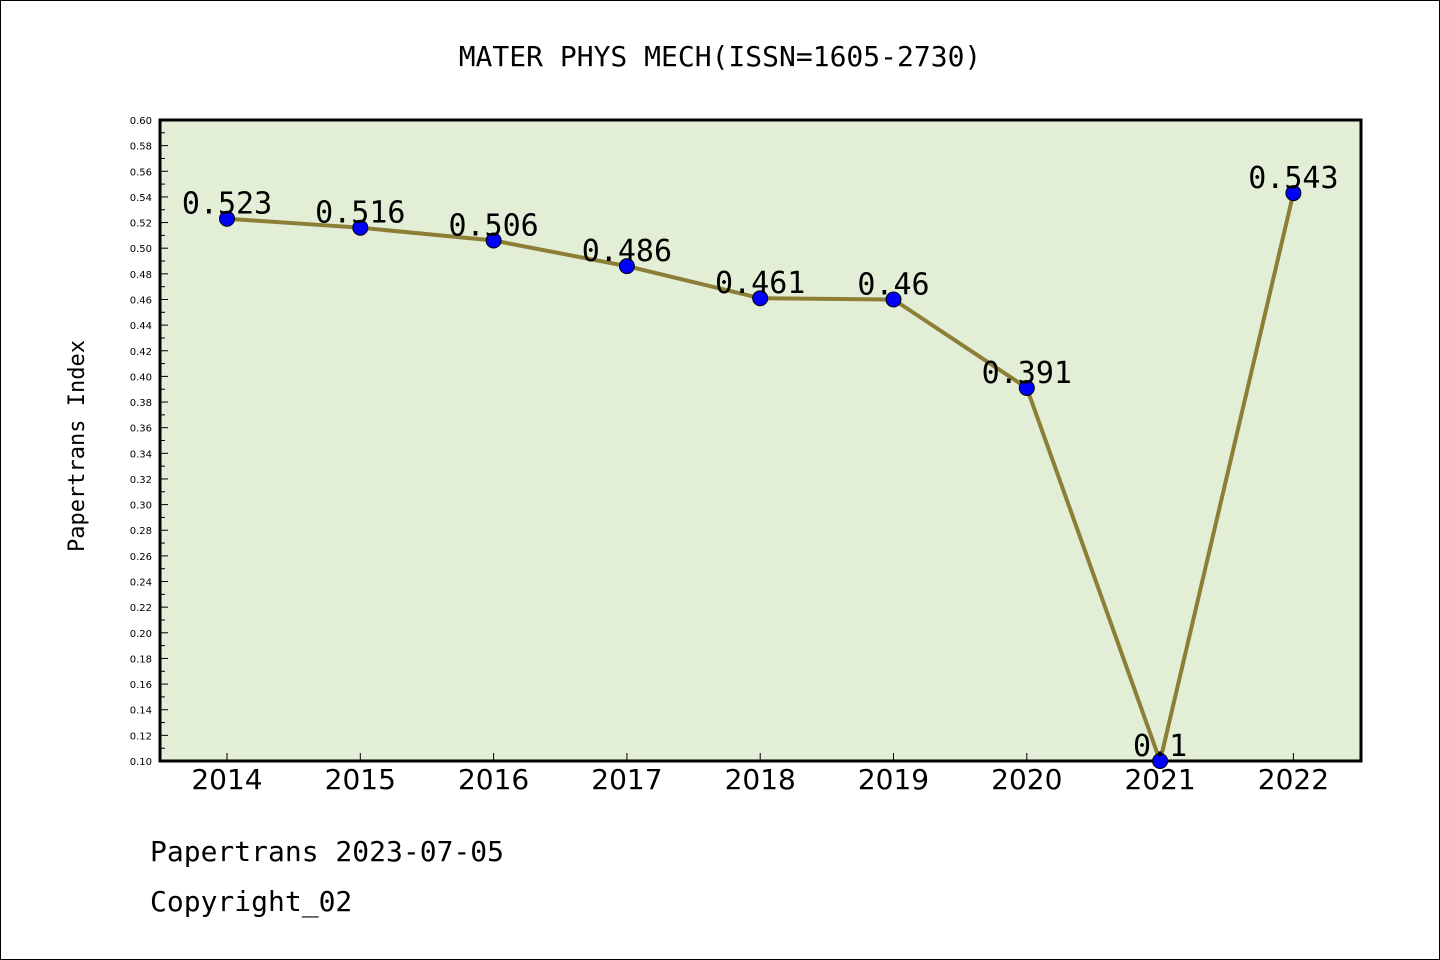 The width and height of the screenshot is (1440, 960). I want to click on footer-date: Papertrans 2023-07-05, so click(327, 851).